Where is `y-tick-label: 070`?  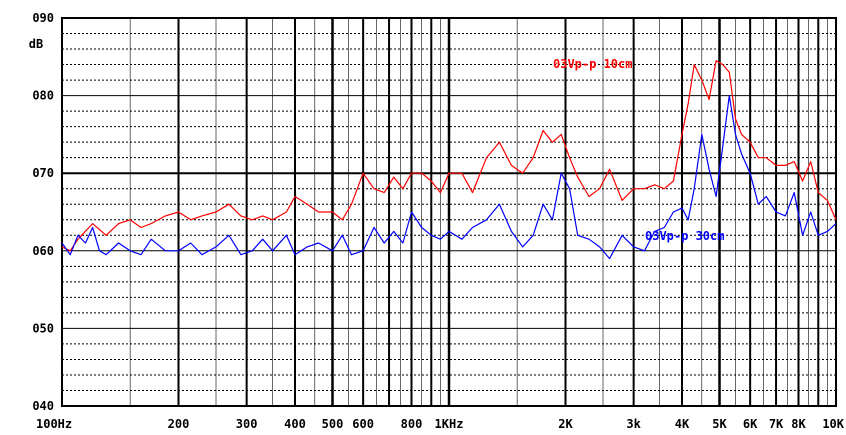 y-tick-label: 070 is located at coordinates (43, 173).